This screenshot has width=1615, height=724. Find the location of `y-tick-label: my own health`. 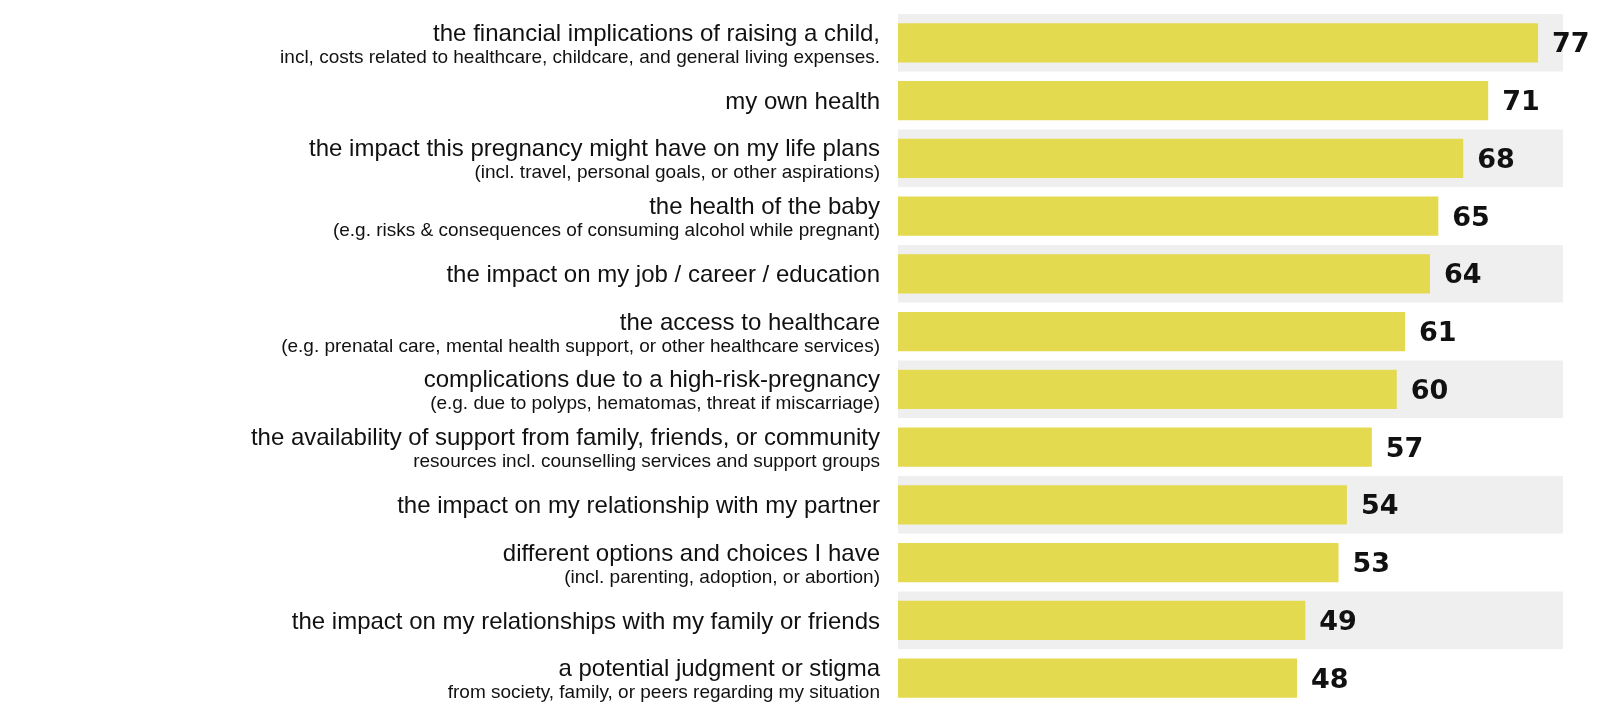

y-tick-label: my own health is located at coordinates (802, 101).